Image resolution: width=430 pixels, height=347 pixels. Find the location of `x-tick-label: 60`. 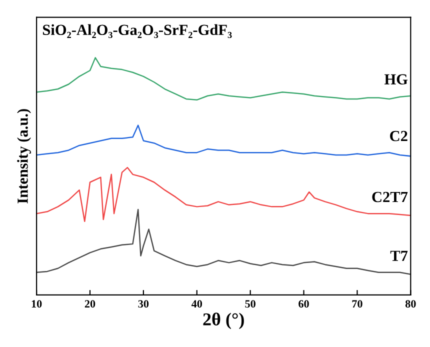

x-tick-label: 60 is located at coordinates (303, 304).